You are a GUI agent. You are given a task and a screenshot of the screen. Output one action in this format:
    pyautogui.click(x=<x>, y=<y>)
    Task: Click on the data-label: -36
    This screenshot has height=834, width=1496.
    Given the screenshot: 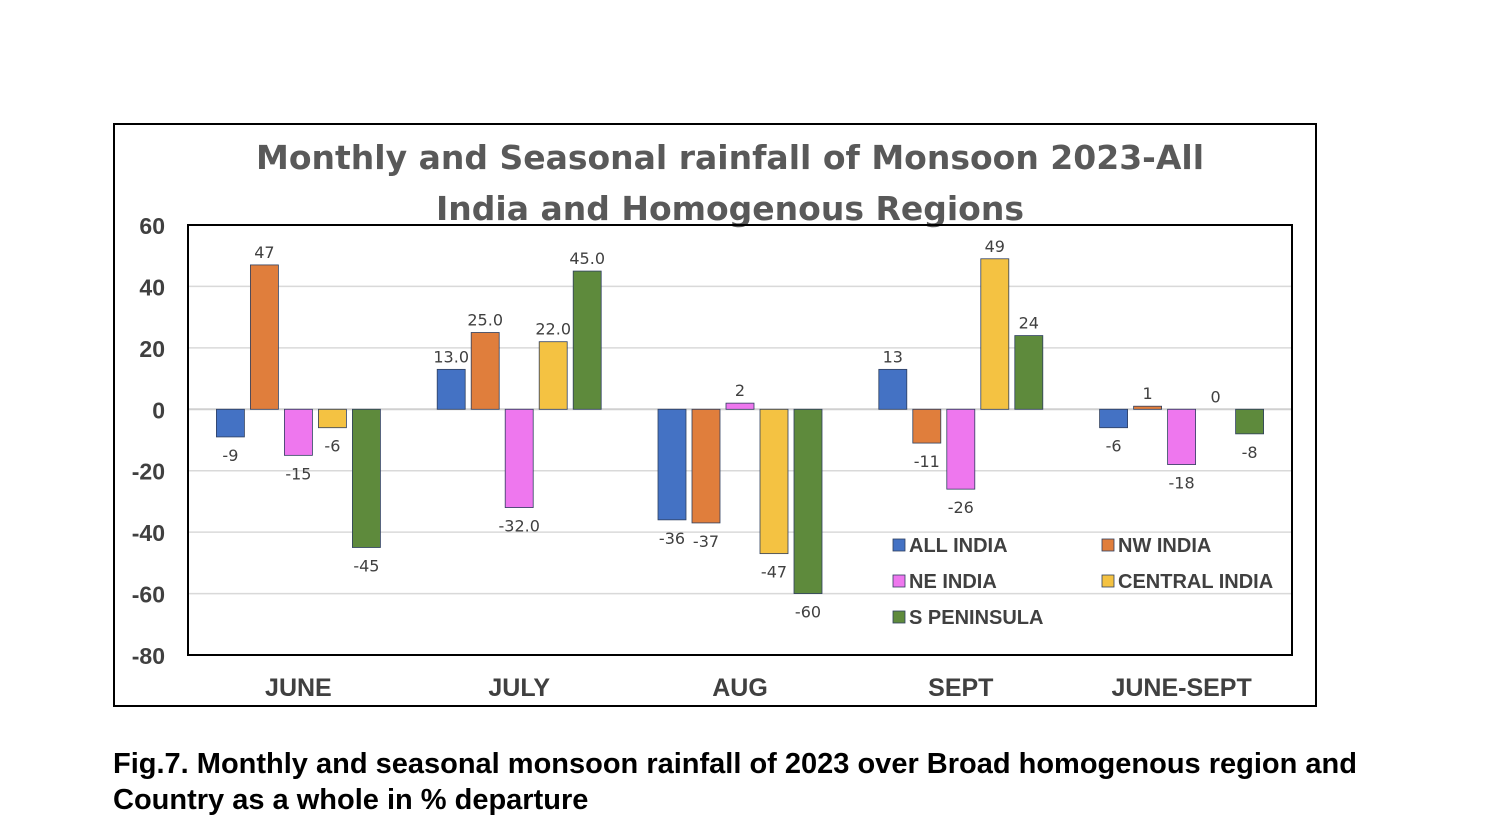 What is the action you would take?
    pyautogui.click(x=672, y=538)
    